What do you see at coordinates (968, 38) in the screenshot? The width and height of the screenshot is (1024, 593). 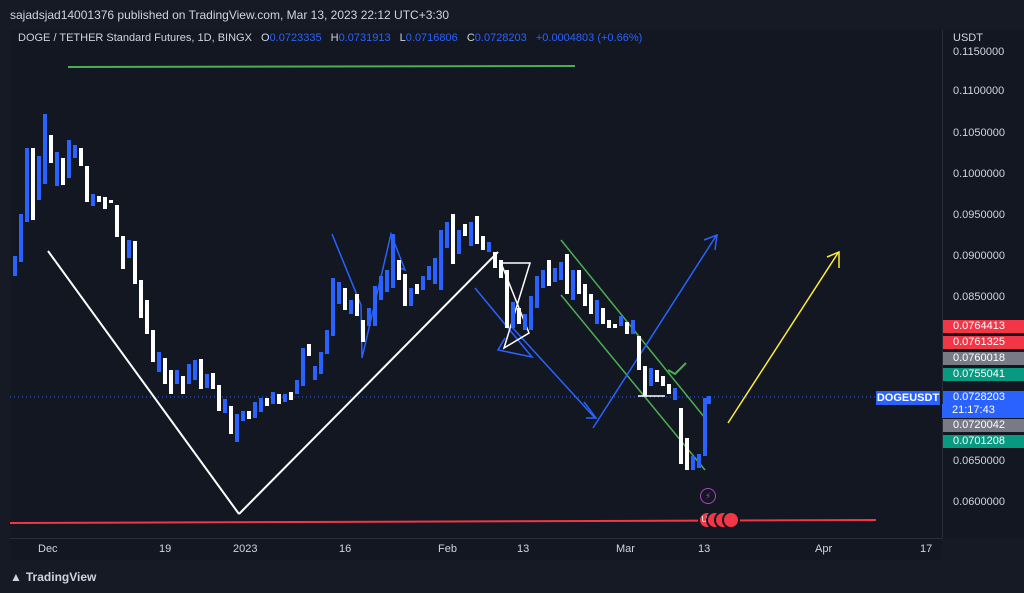 I see `currency-label: USDT` at bounding box center [968, 38].